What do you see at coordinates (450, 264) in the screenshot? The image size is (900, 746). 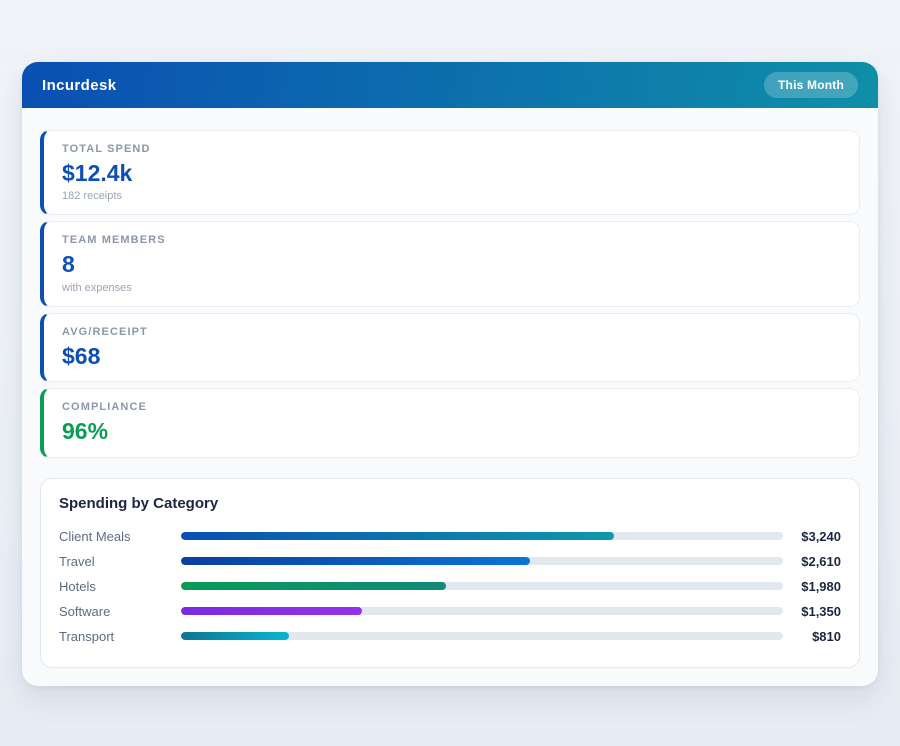 I see `stat-card-team-members: TEAM MEMBERS 8 with expenses` at bounding box center [450, 264].